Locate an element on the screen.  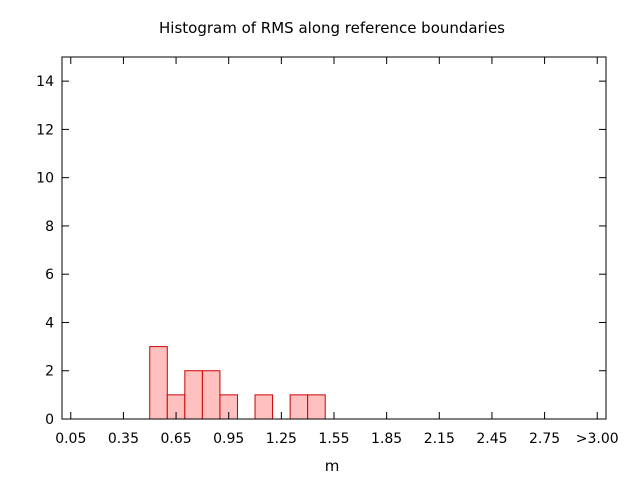
x-tick-label: 2.45 is located at coordinates (491, 439).